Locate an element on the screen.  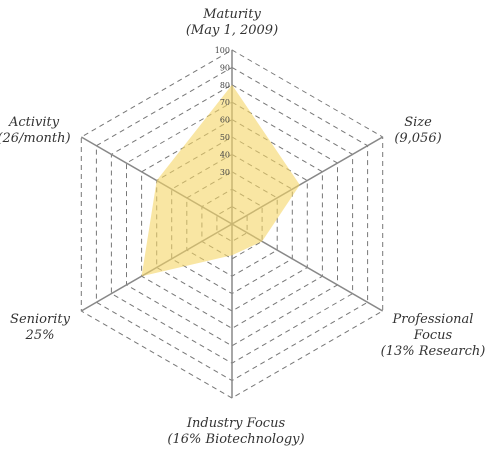
axis-label: Size (9,056) is located at coordinates (417, 130).